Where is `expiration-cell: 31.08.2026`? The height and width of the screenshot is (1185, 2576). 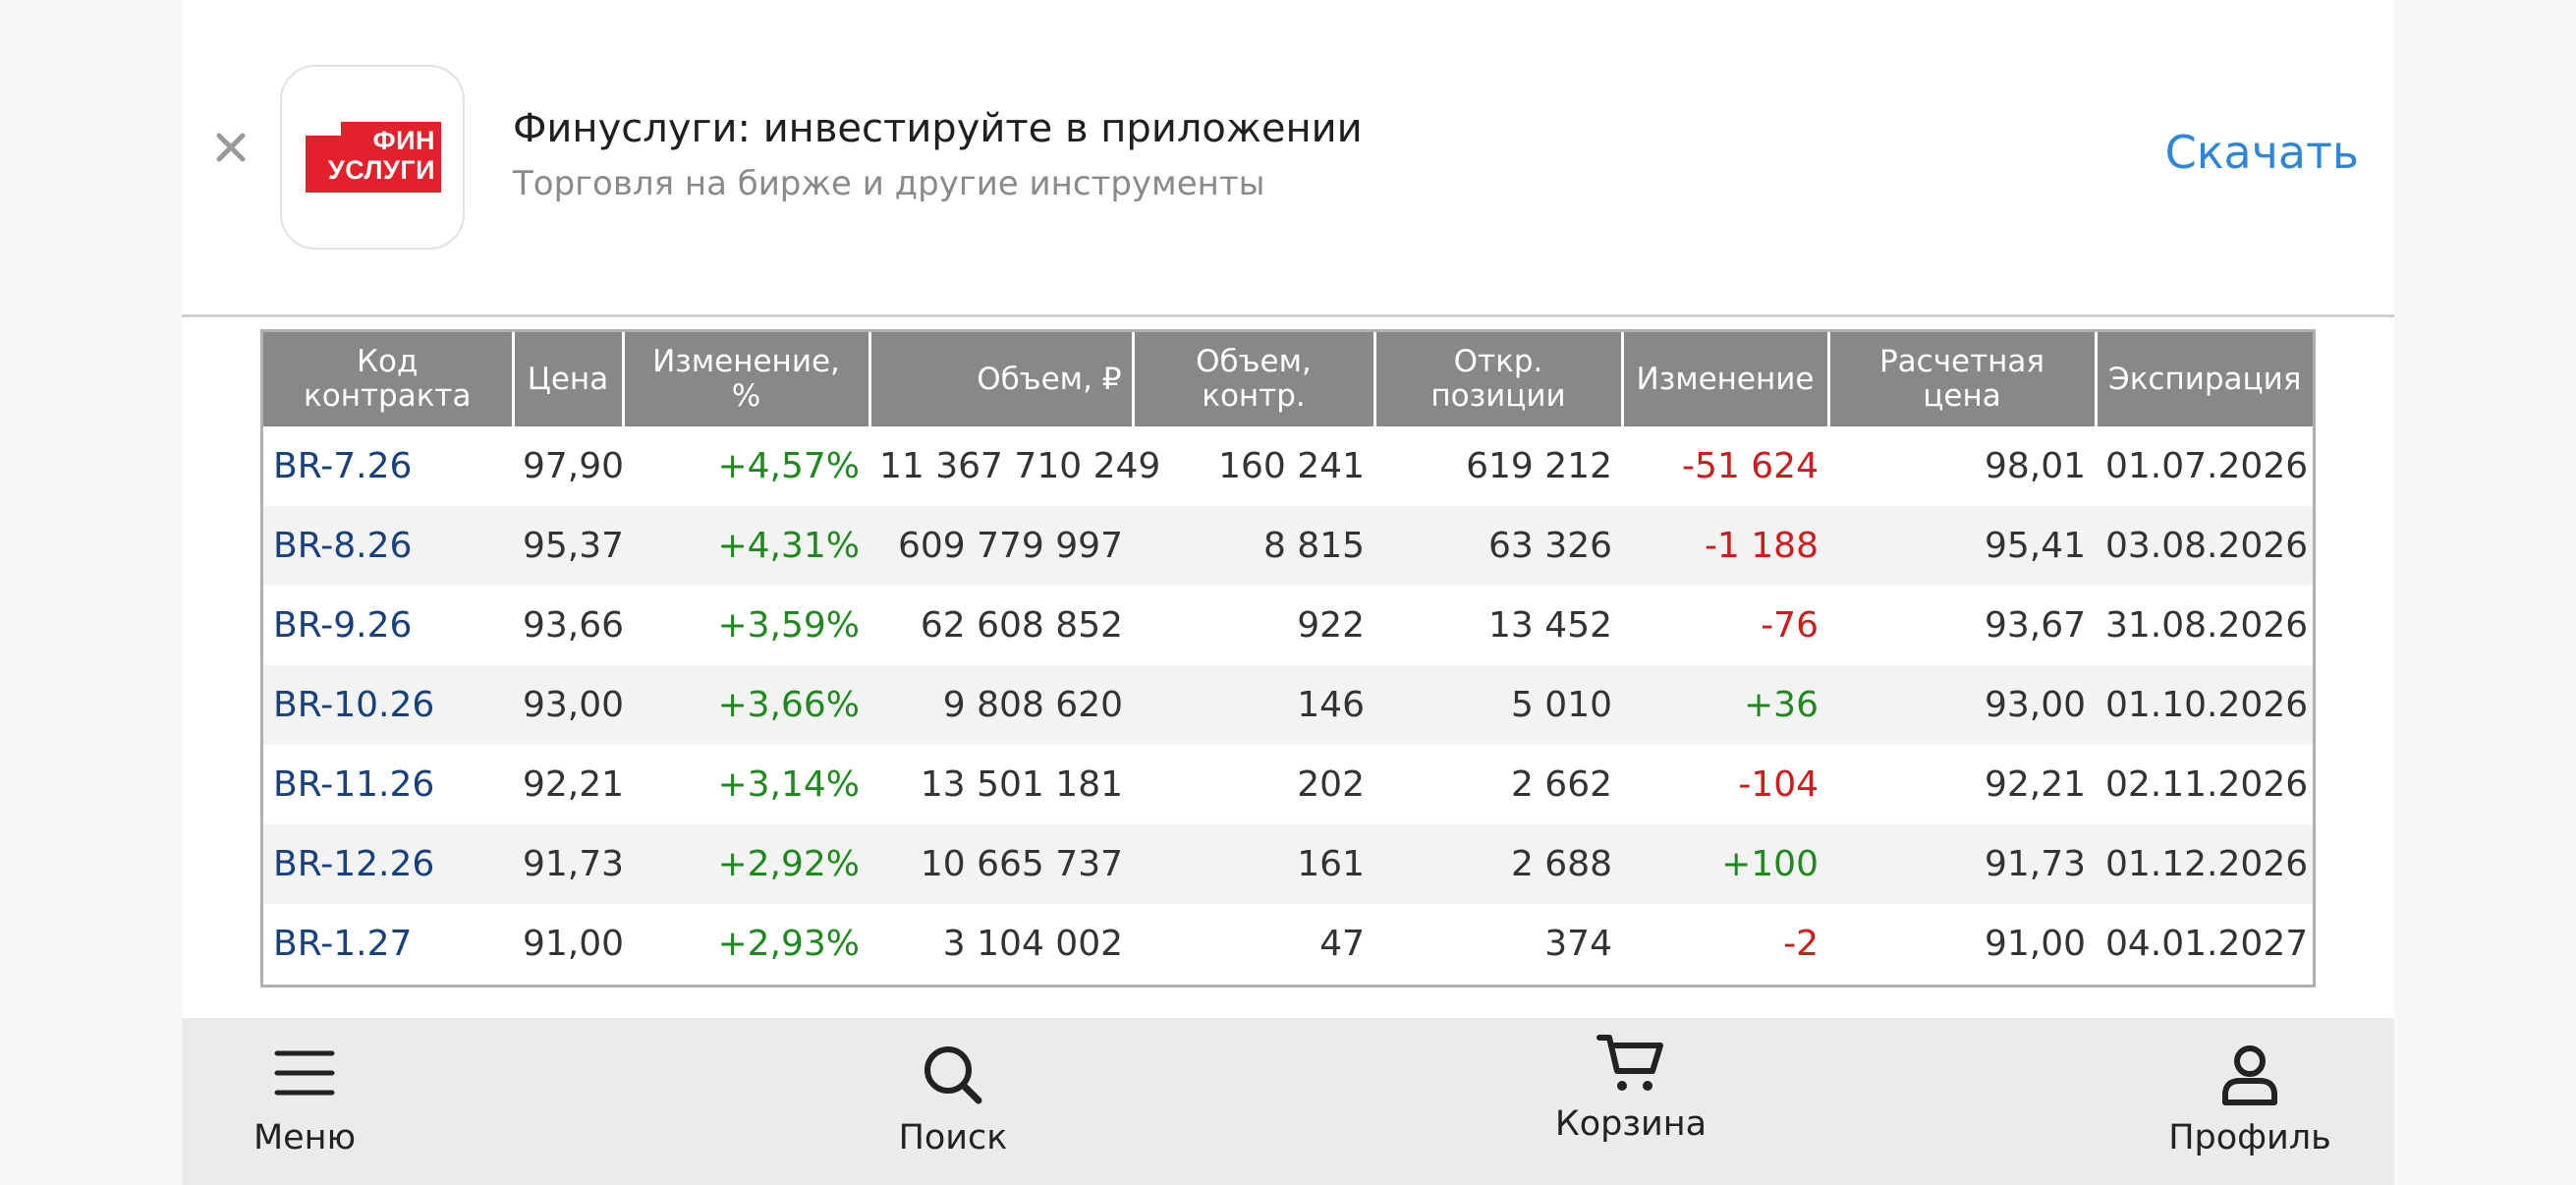
expiration-cell: 31.08.2026 is located at coordinates (2207, 625).